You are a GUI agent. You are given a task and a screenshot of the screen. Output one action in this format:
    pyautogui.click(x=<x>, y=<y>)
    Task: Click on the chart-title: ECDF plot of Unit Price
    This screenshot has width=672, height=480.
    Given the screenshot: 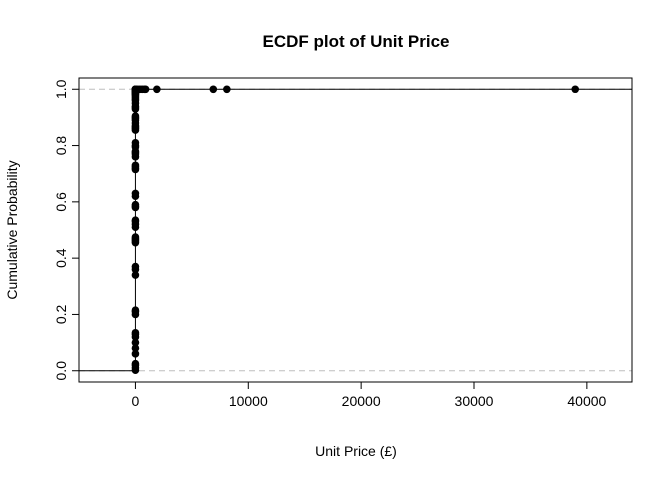 What is the action you would take?
    pyautogui.click(x=356, y=41)
    